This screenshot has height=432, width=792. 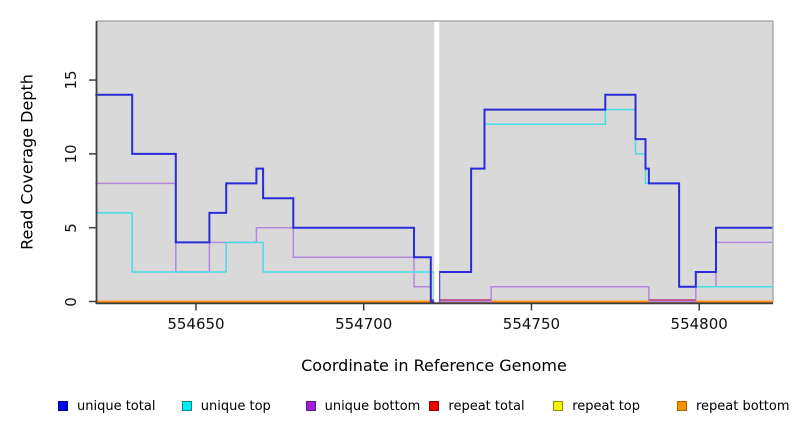 I want to click on legend-swatch-unique-top, so click(x=186, y=406).